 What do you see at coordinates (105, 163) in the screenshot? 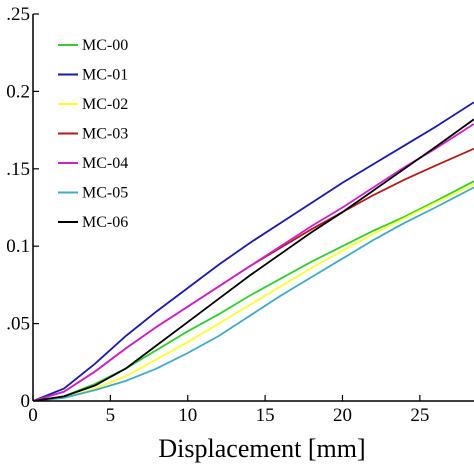
I see `legend-label: MC-04` at bounding box center [105, 163].